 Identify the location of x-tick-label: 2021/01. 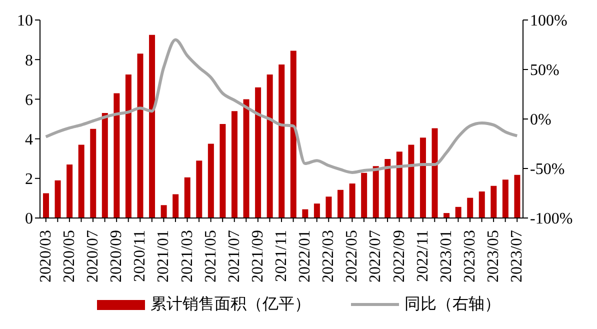
(163, 256).